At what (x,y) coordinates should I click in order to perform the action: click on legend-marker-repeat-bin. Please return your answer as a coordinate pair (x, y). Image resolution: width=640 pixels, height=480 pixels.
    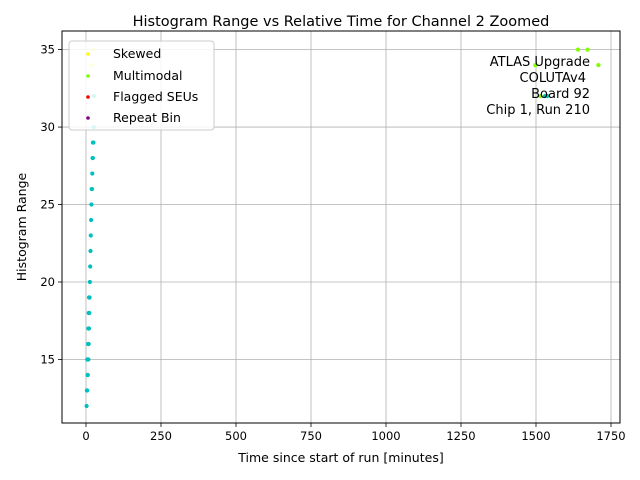
    Looking at the image, I should click on (88, 118).